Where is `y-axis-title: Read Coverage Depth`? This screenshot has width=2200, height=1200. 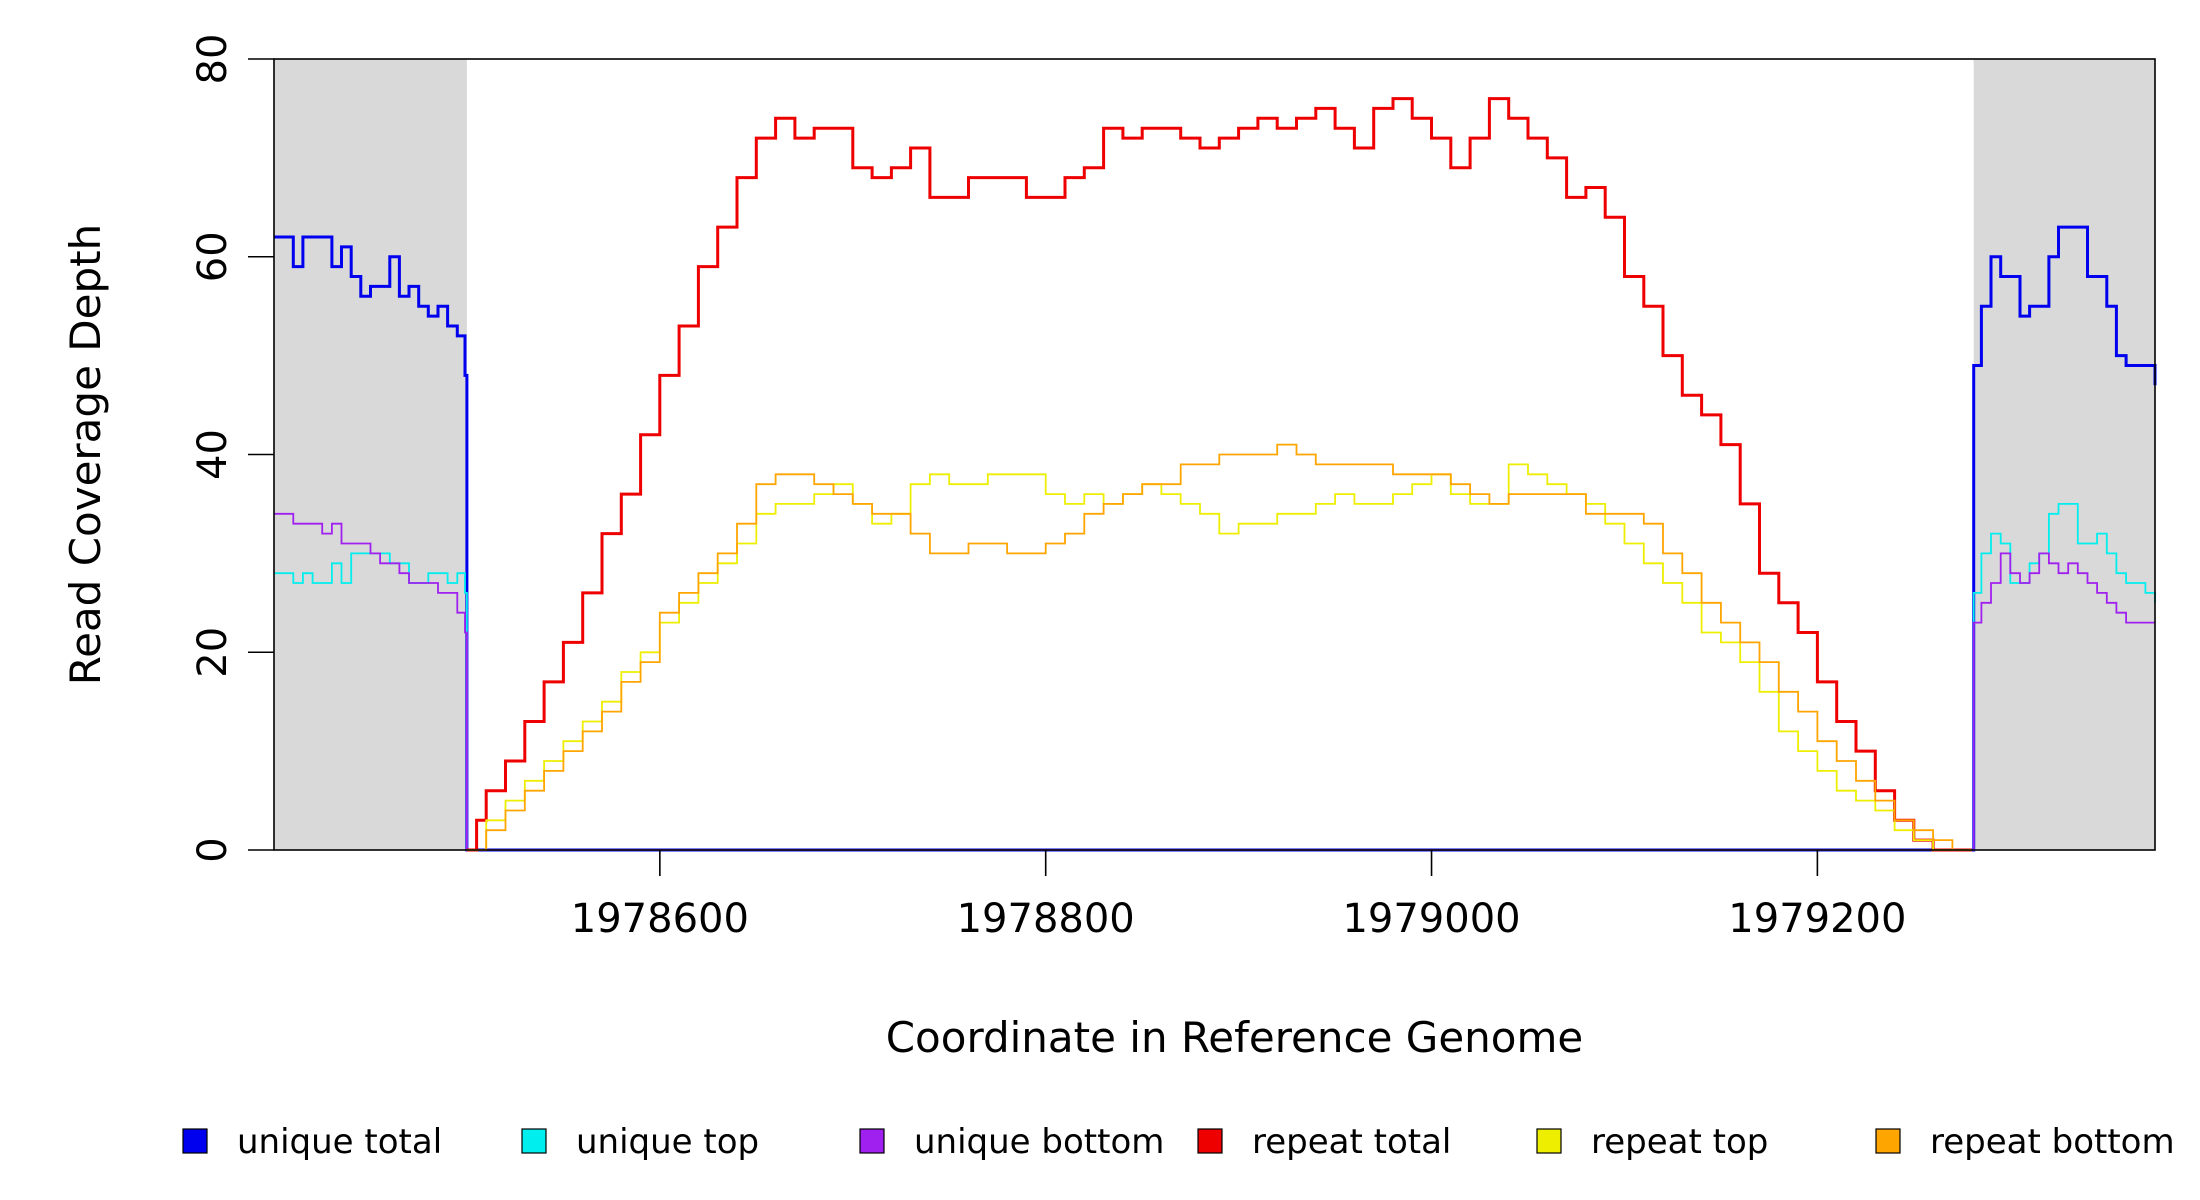 y-axis-title: Read Coverage Depth is located at coordinates (85, 454).